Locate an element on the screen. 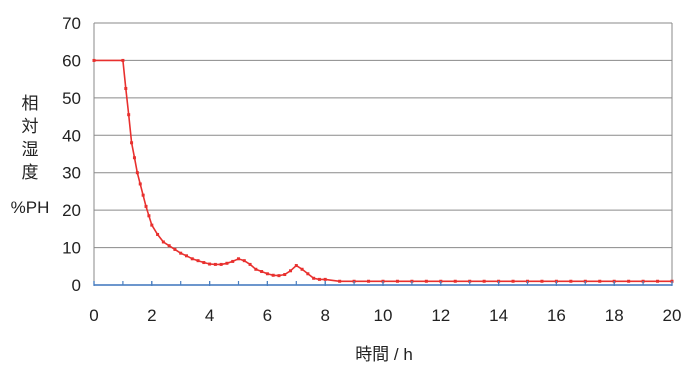 The height and width of the screenshot is (371, 683). y-tick-label-70: 70 is located at coordinates (71, 23).